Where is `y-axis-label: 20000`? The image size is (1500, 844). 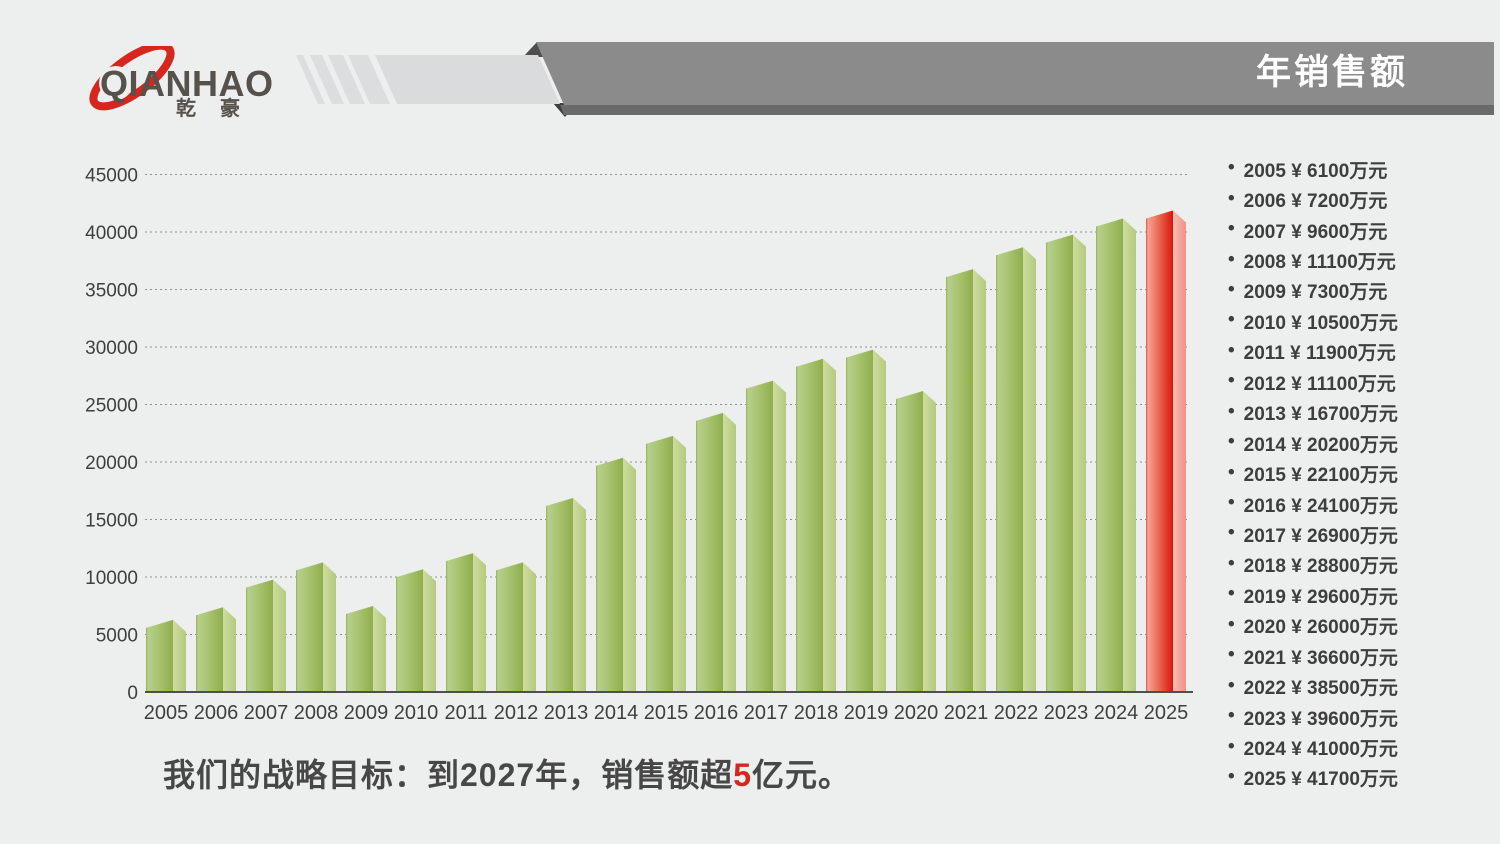 y-axis-label: 20000 is located at coordinates (111, 463).